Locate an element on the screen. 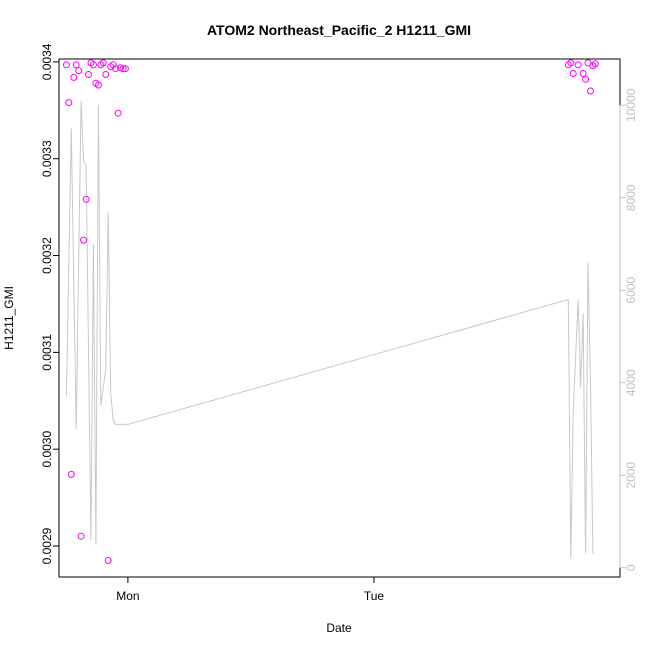 The width and height of the screenshot is (650, 655). x-tick-label: Mon is located at coordinates (127, 596).